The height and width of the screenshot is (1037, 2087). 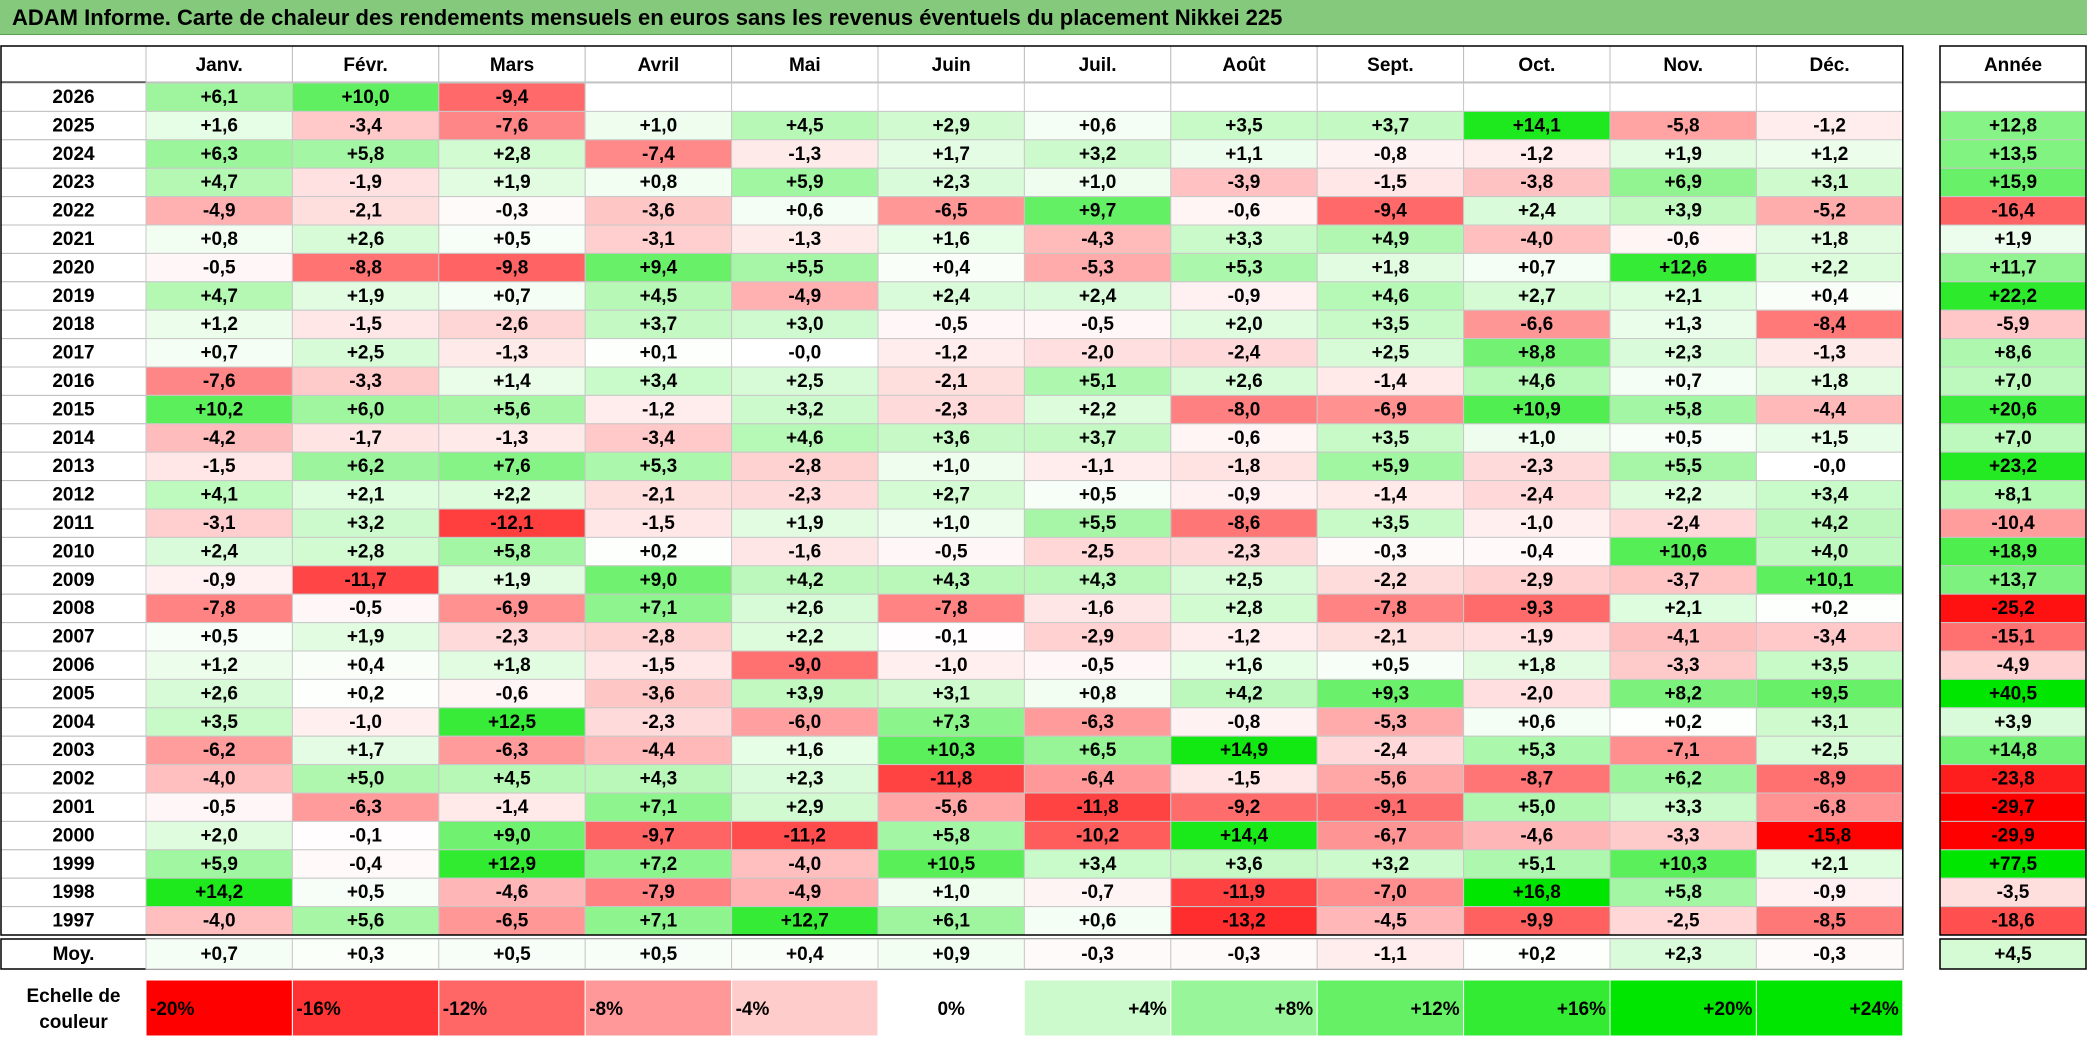 What do you see at coordinates (219, 495) in the screenshot?
I see `heatmap-cell-value: +4,1` at bounding box center [219, 495].